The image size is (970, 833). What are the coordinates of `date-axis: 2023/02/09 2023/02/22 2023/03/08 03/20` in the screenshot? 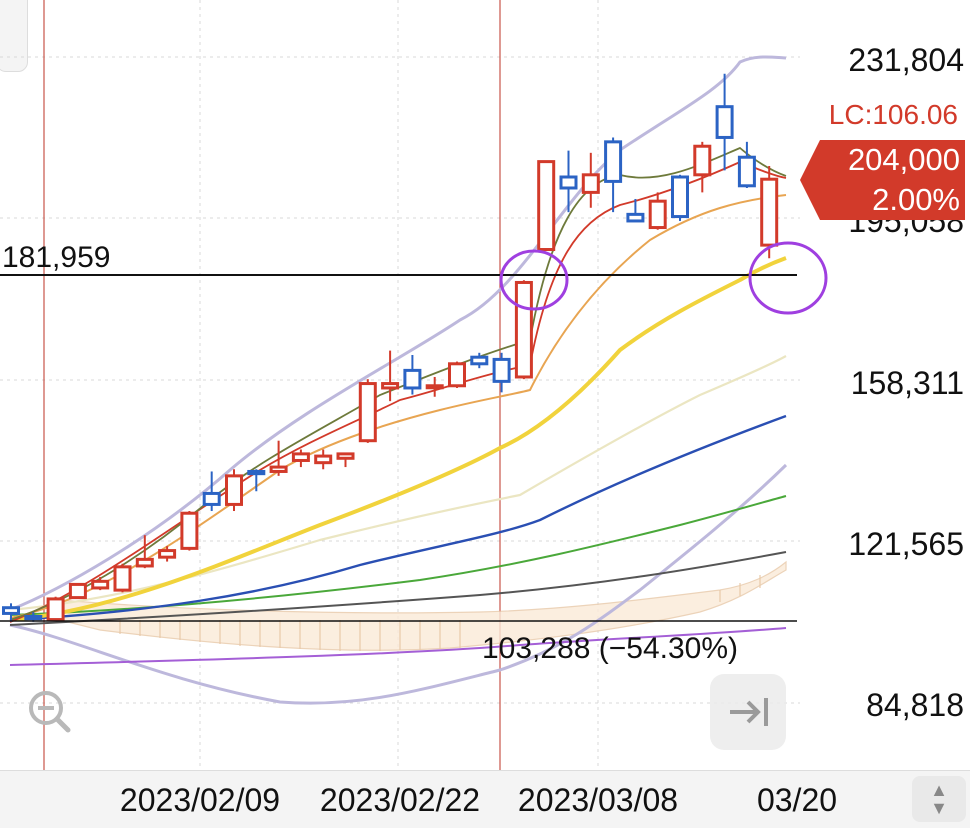 It's located at (478, 800).